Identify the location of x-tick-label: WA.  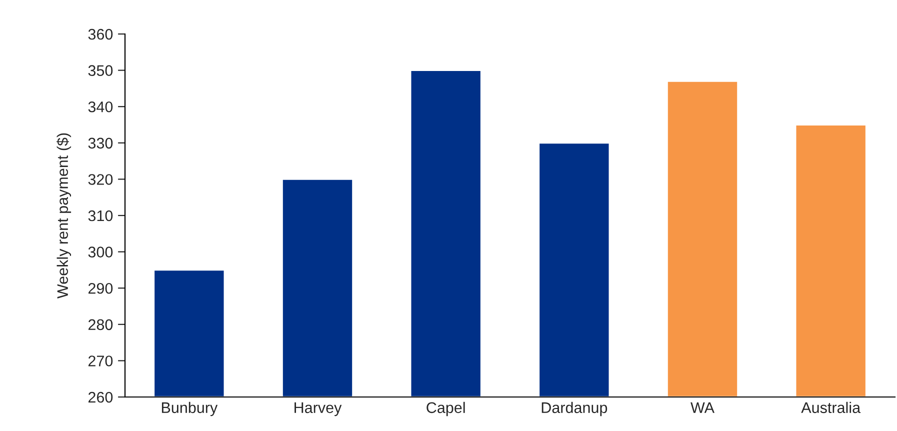
(702, 407).